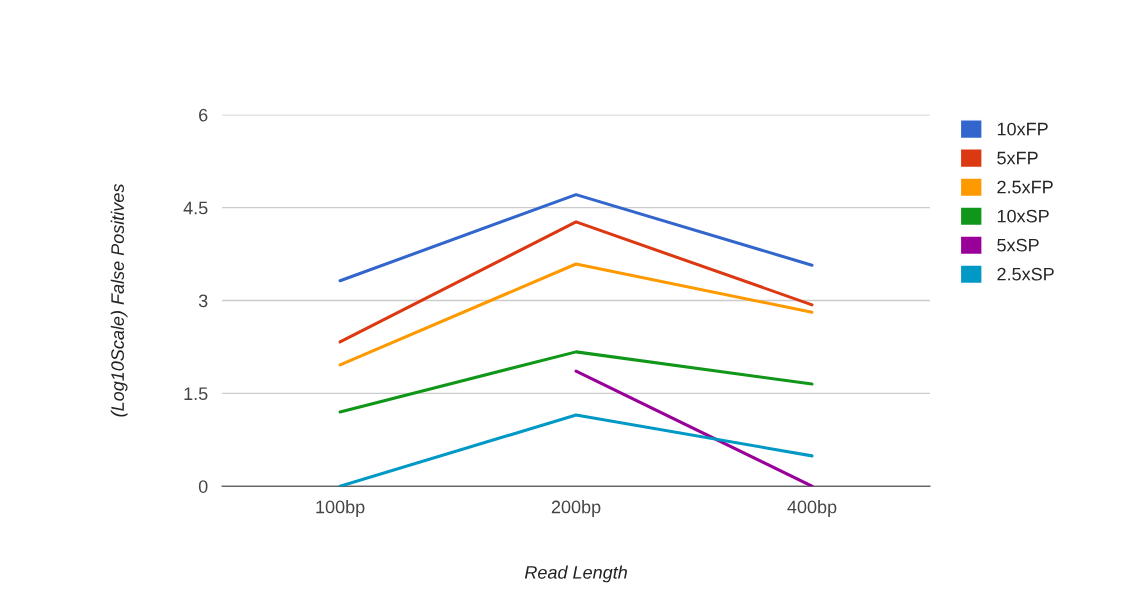  Describe the element at coordinates (1025, 274) in the screenshot. I see `legend-label: 2.5xSP` at that location.